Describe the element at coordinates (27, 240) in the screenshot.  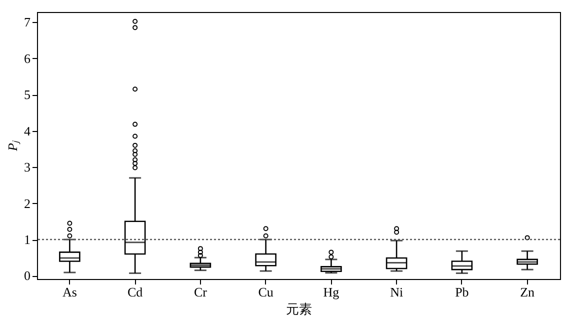
I see `y-tick-label: 1` at that location.